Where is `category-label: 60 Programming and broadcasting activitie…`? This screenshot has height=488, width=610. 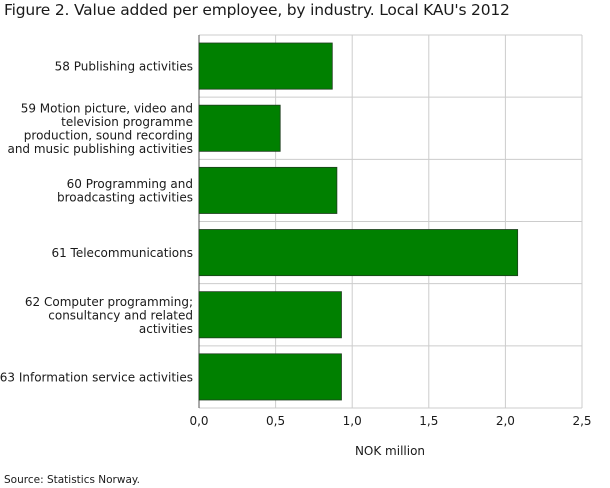
category-label: 60 Programming and broadcasting activitie… is located at coordinates (125, 191).